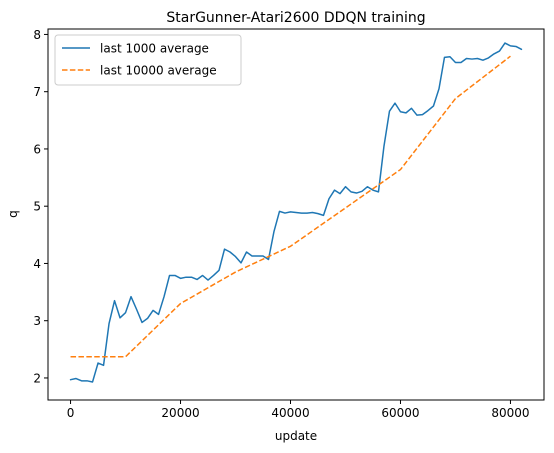  What do you see at coordinates (158, 71) in the screenshot?
I see `legend-label-last-10000-average: last 10000 average` at bounding box center [158, 71].